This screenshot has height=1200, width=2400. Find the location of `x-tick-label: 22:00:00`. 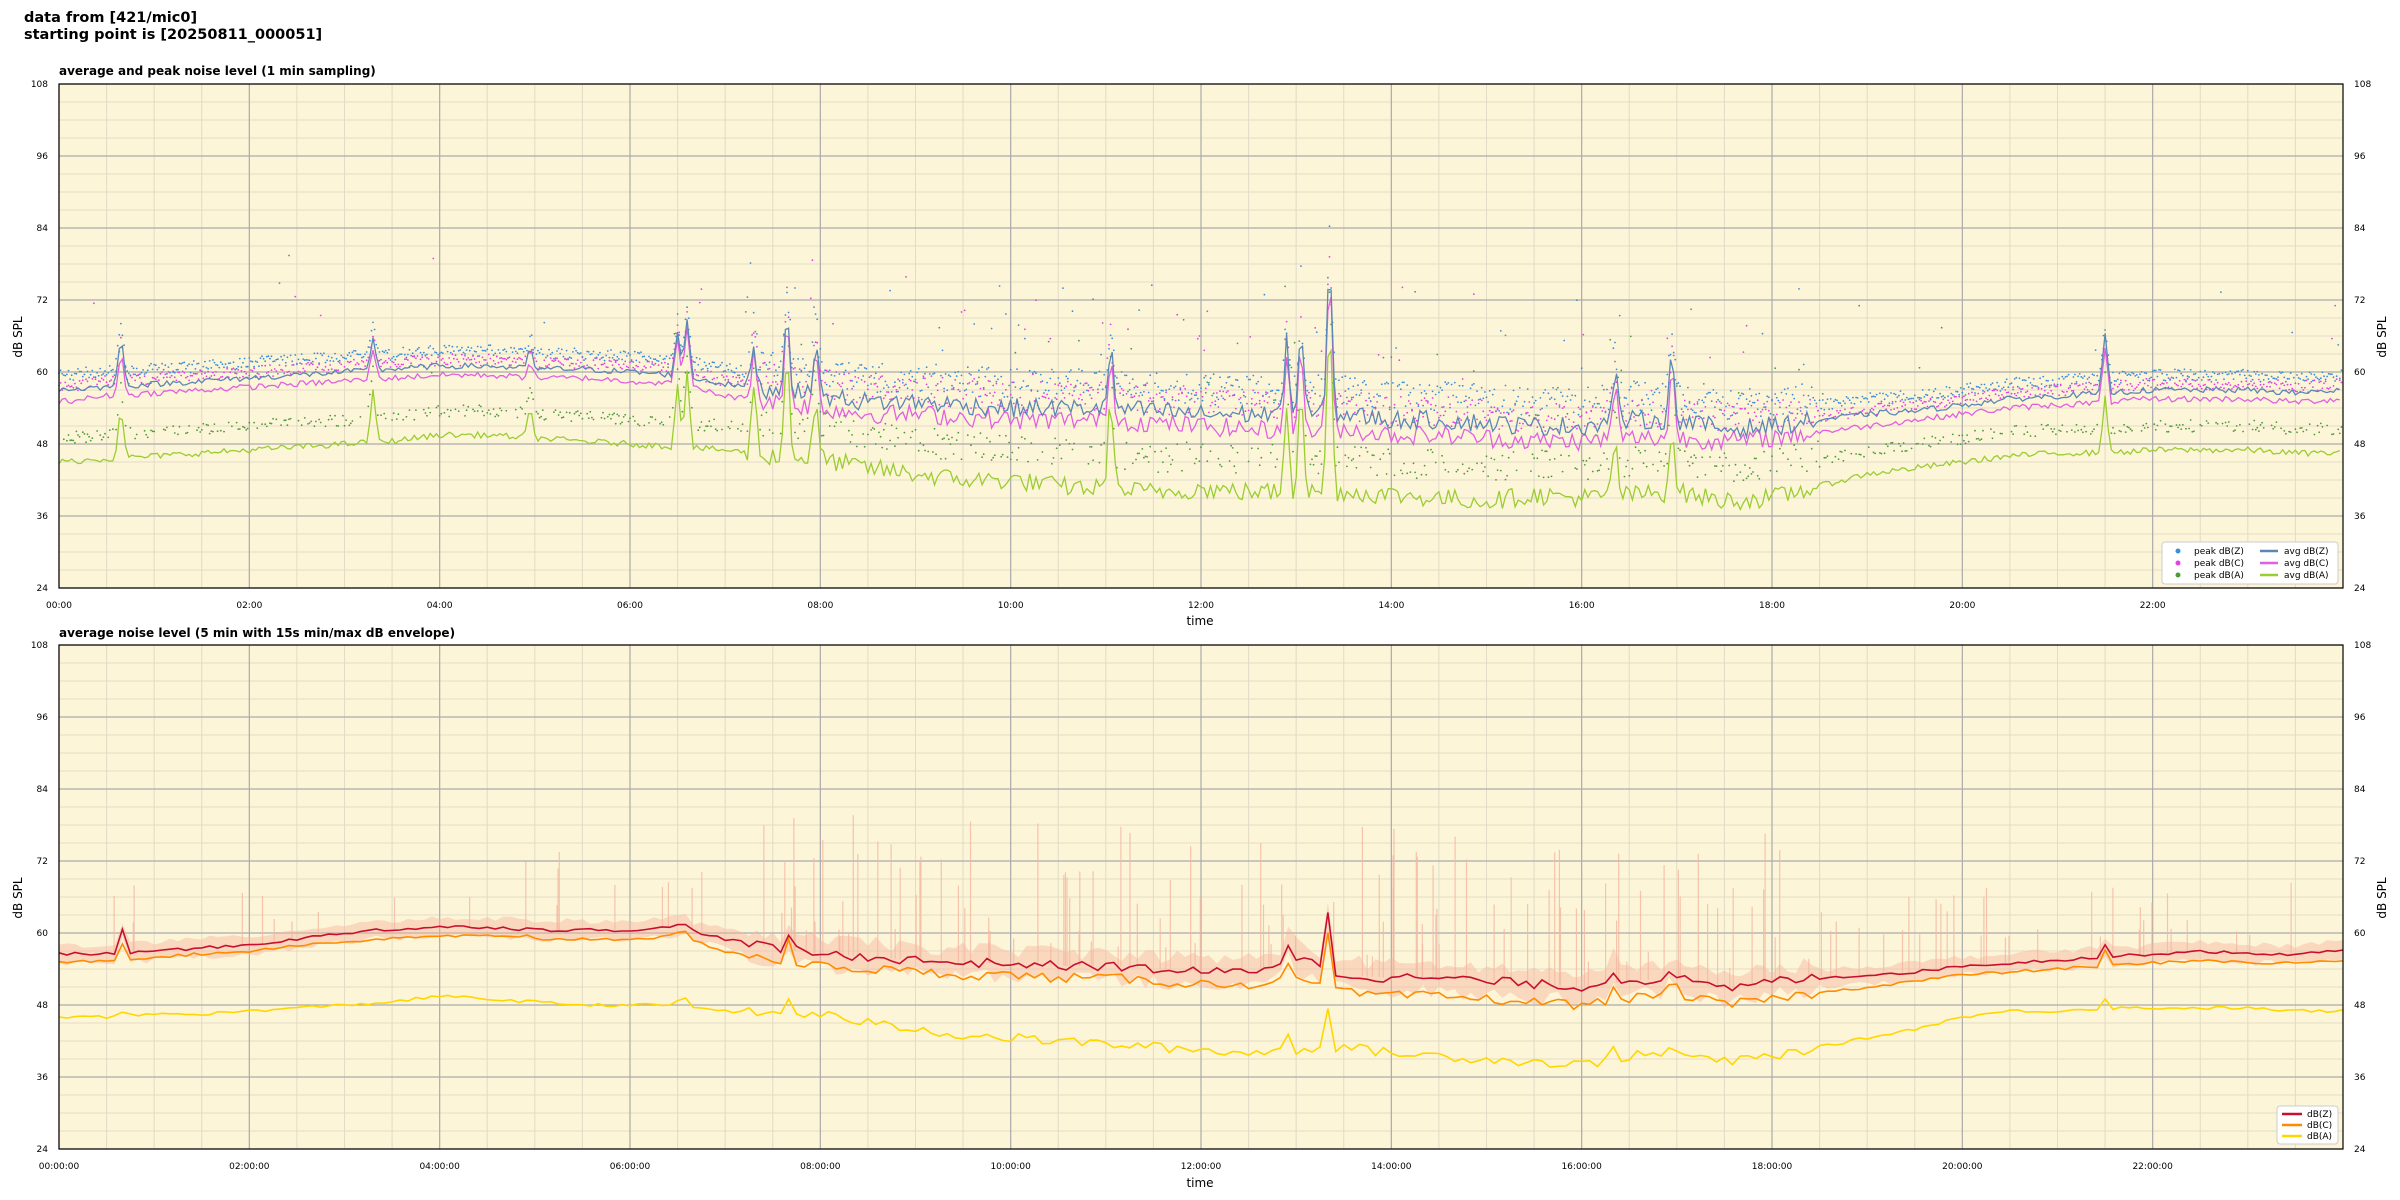

x-tick-label: 22:00:00 is located at coordinates (2152, 1167).